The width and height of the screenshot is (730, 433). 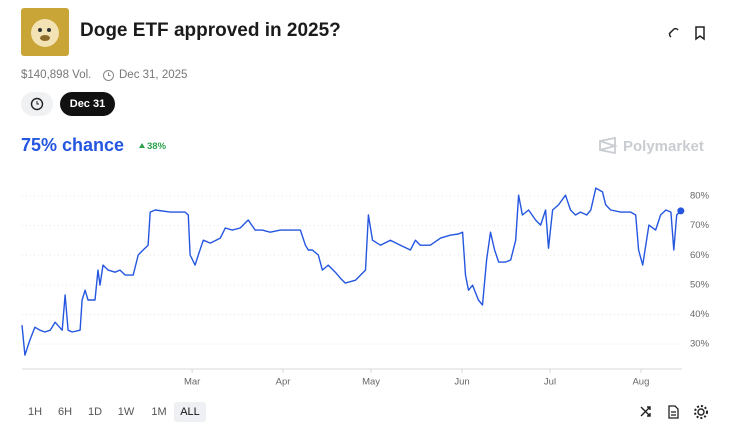 I want to click on history-button, so click(x=37, y=104).